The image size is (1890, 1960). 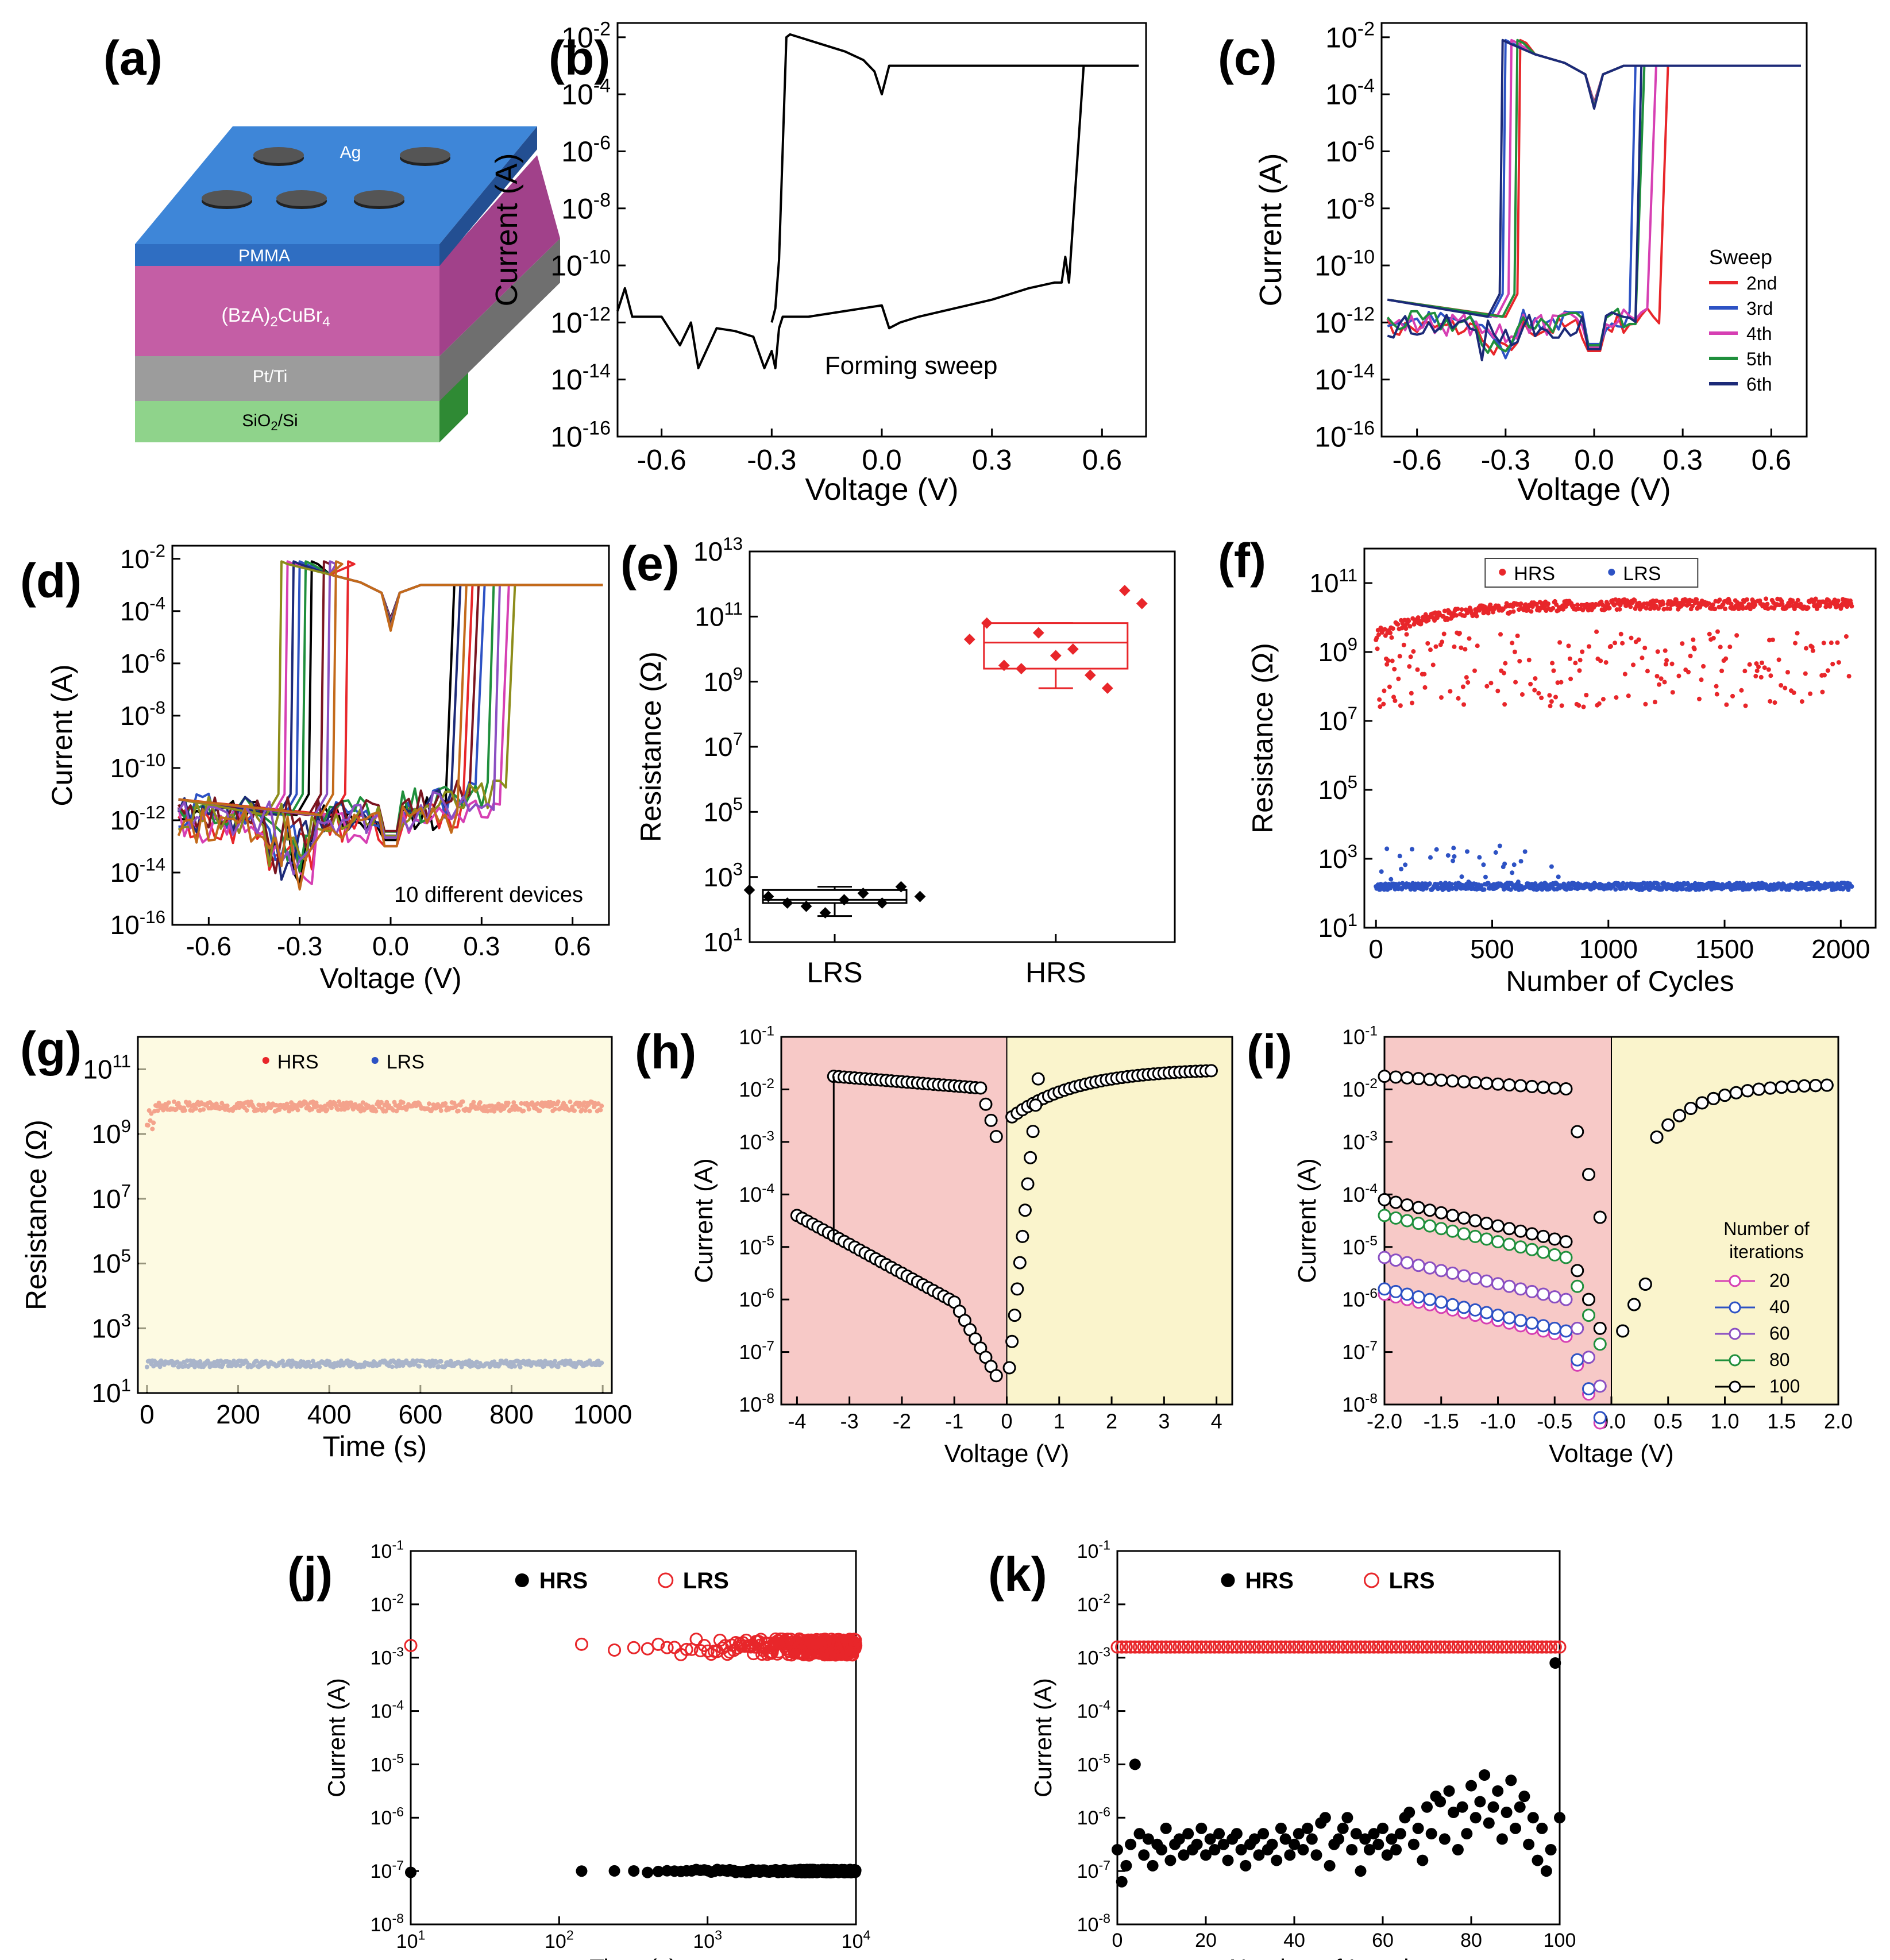 What do you see at coordinates (1345, 264) in the screenshot?
I see `y-tick-label: 10⁻¹⁰` at bounding box center [1345, 264].